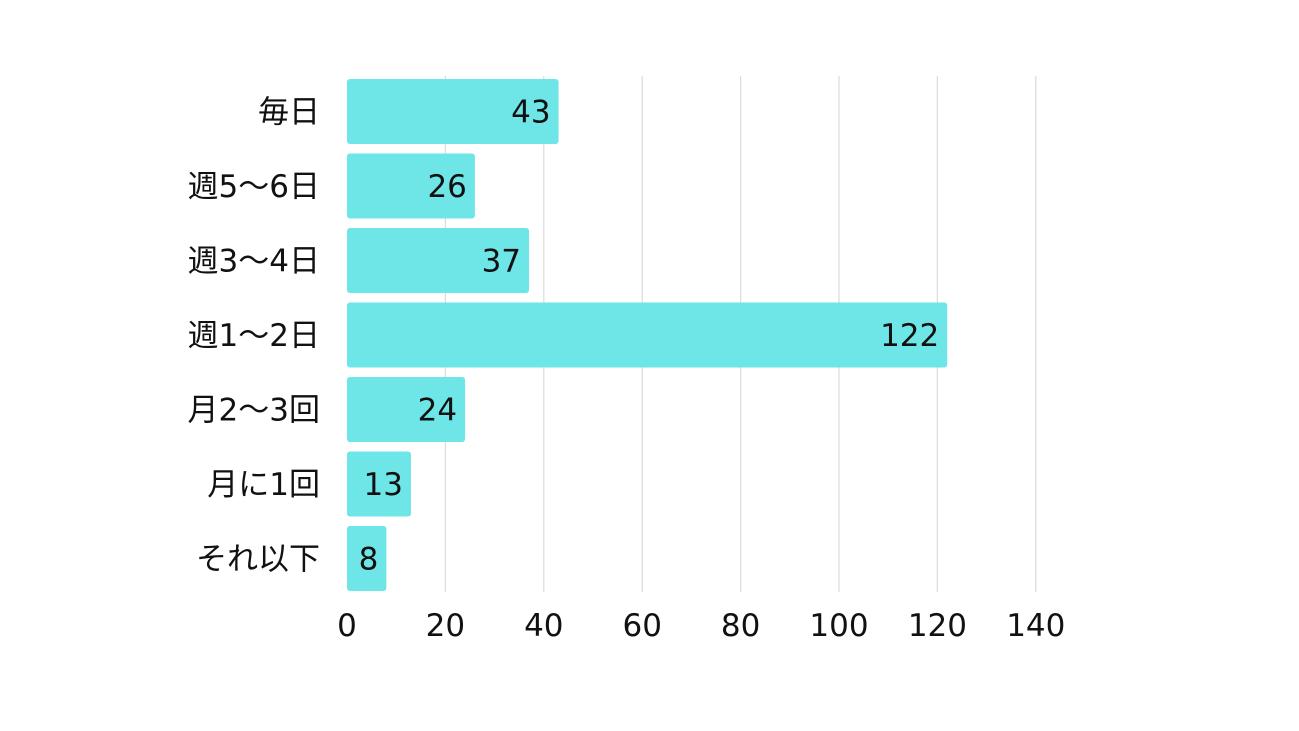 The width and height of the screenshot is (1299, 731). Describe the element at coordinates (543, 626) in the screenshot. I see `x-tick-label: 40` at that location.